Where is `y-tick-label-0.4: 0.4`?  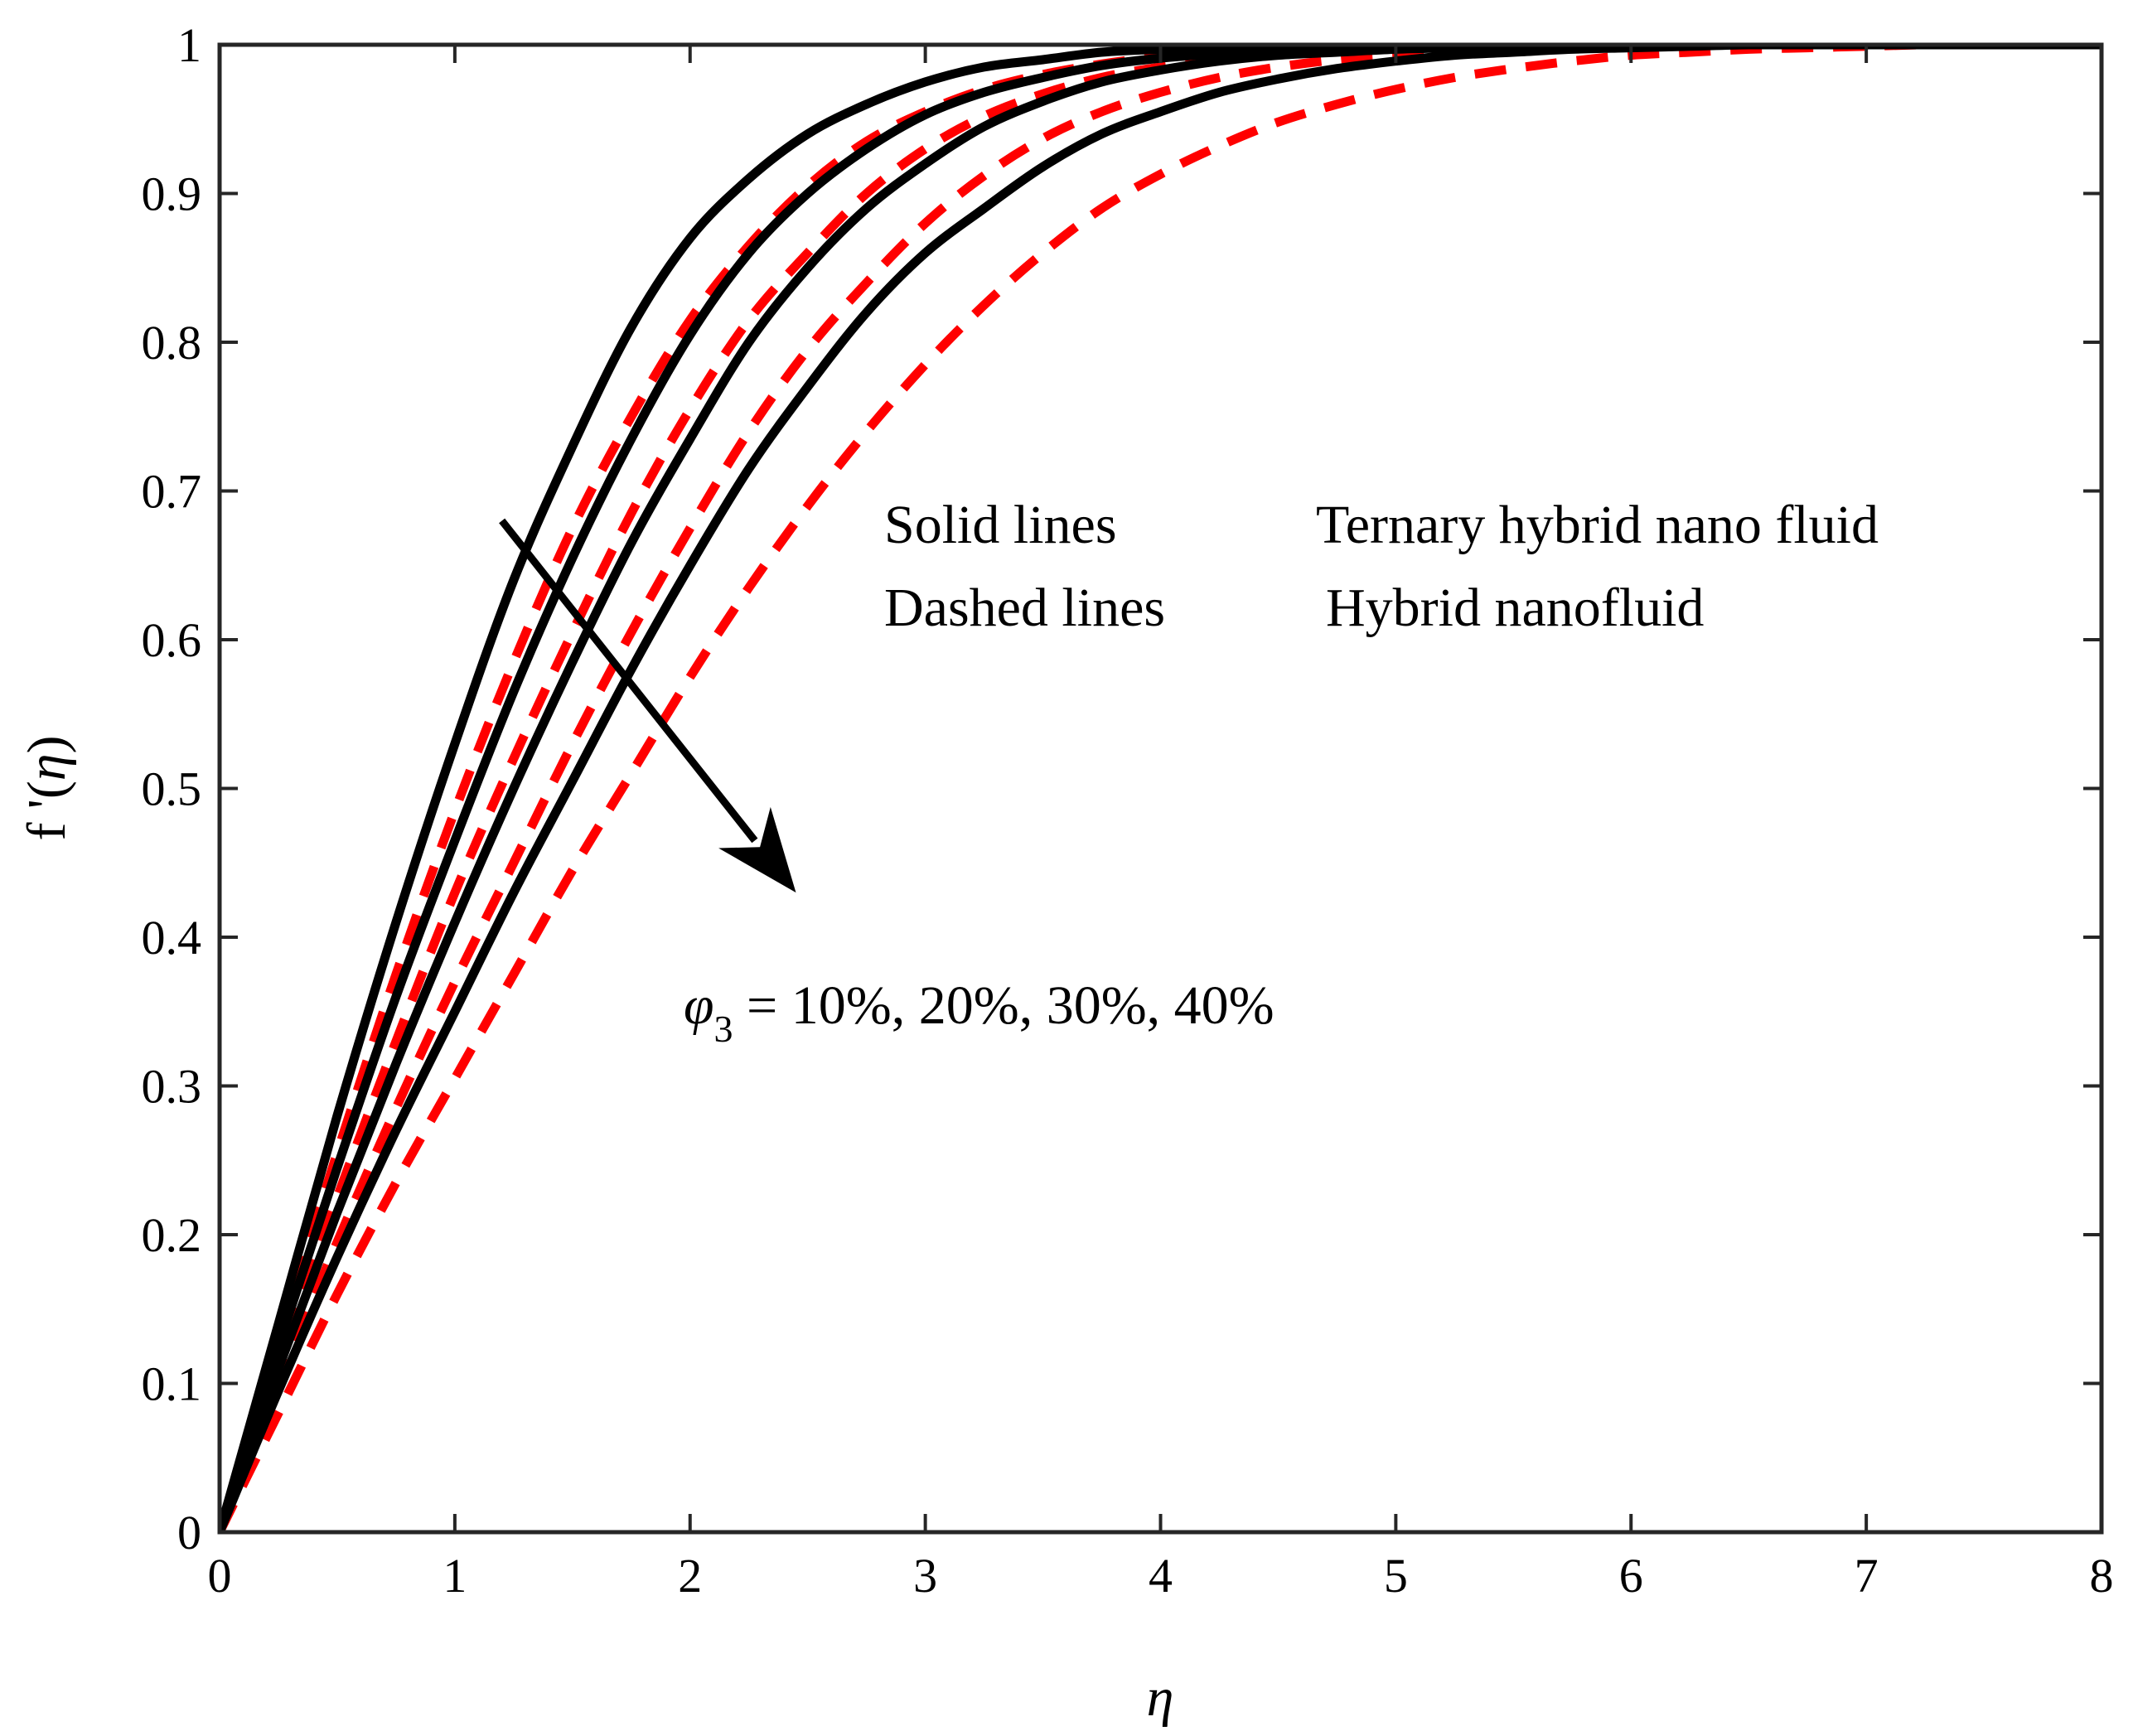 y-tick-label-0.4: 0.4 is located at coordinates (172, 938).